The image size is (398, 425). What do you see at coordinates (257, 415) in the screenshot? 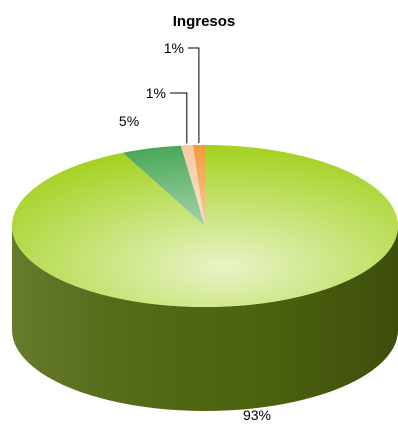
I see `data-label-0: 93%` at bounding box center [257, 415].